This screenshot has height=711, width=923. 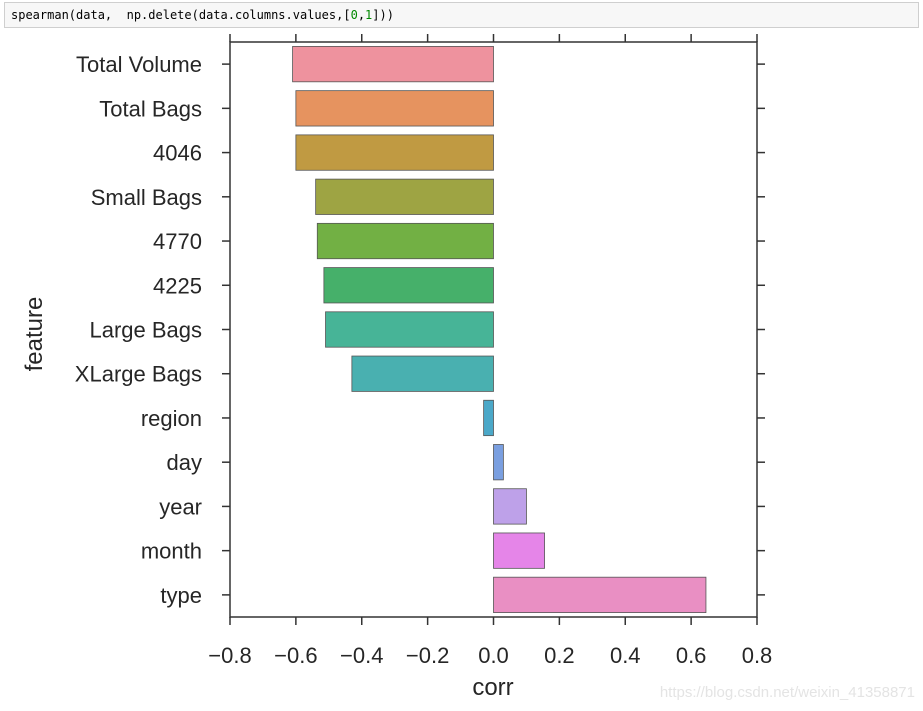 What do you see at coordinates (229, 655) in the screenshot?
I see `x-tick-label: −0.8` at bounding box center [229, 655].